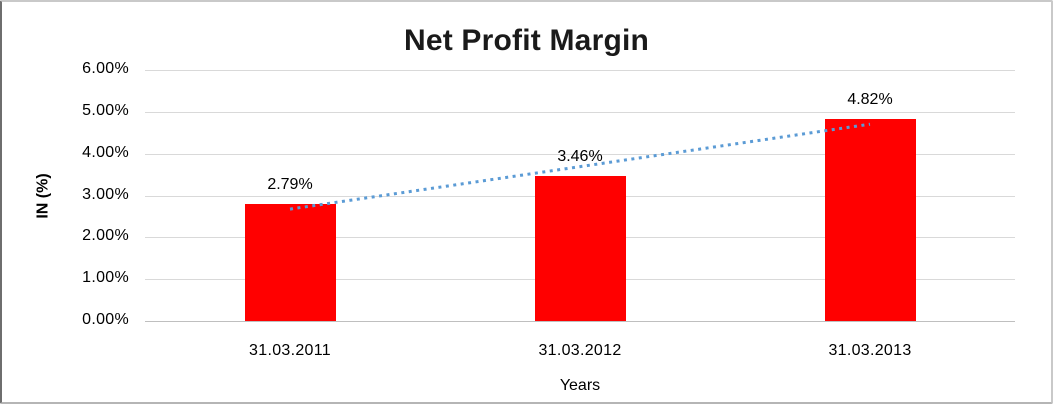 The image size is (1053, 404). What do you see at coordinates (580, 321) in the screenshot?
I see `x-axis-line` at bounding box center [580, 321].